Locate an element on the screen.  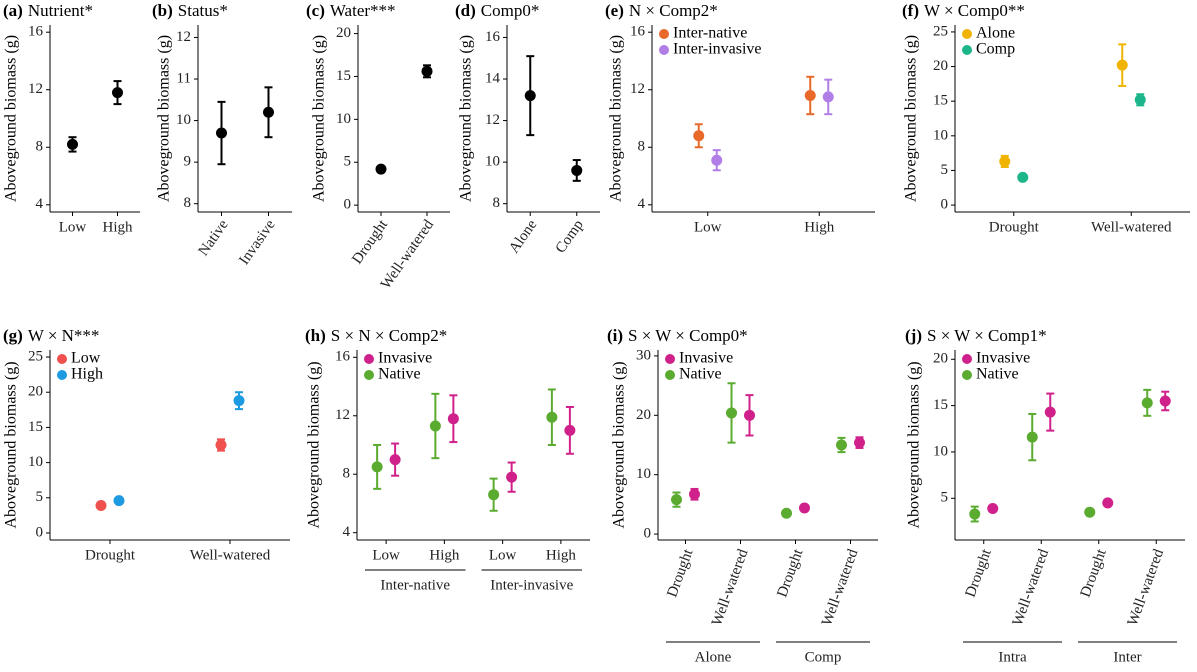
panel-label: (e) is located at coordinates (614, 10).